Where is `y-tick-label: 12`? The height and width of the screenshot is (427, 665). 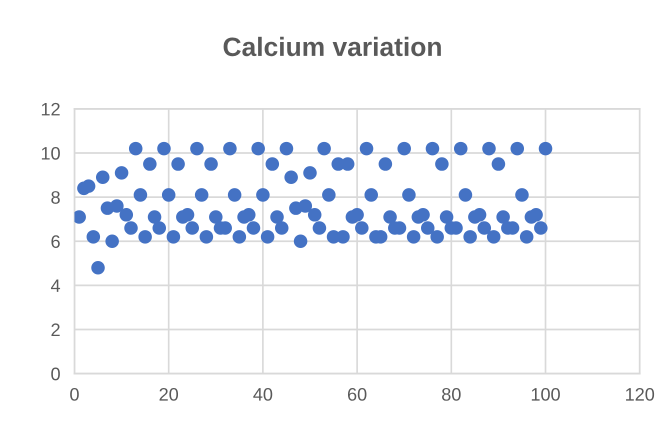 y-tick-label: 12 is located at coordinates (51, 109).